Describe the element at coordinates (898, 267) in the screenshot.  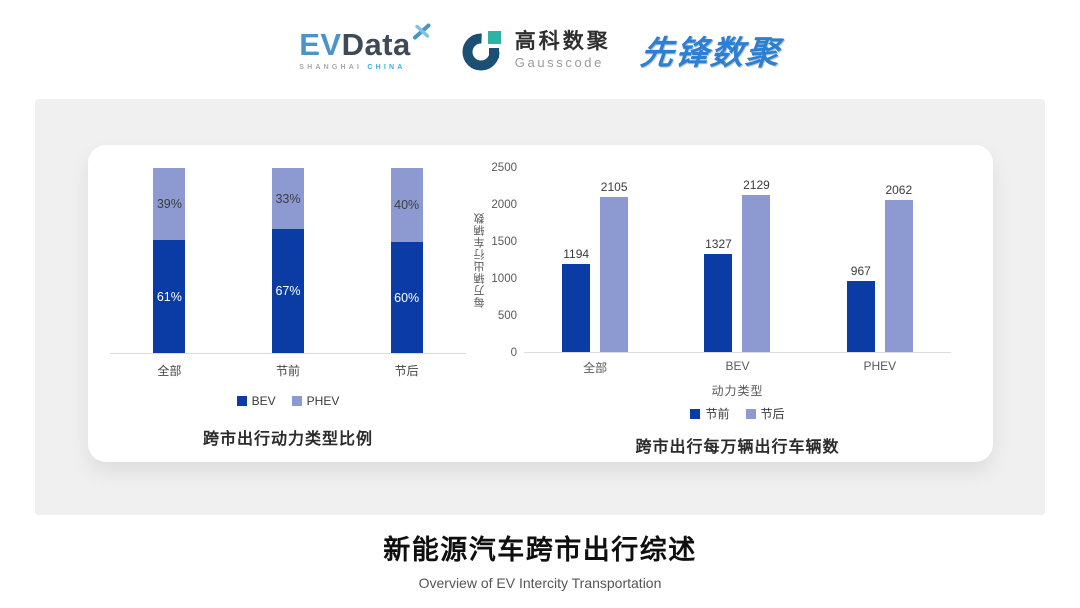
I see `grouped-bar: 2062` at that location.